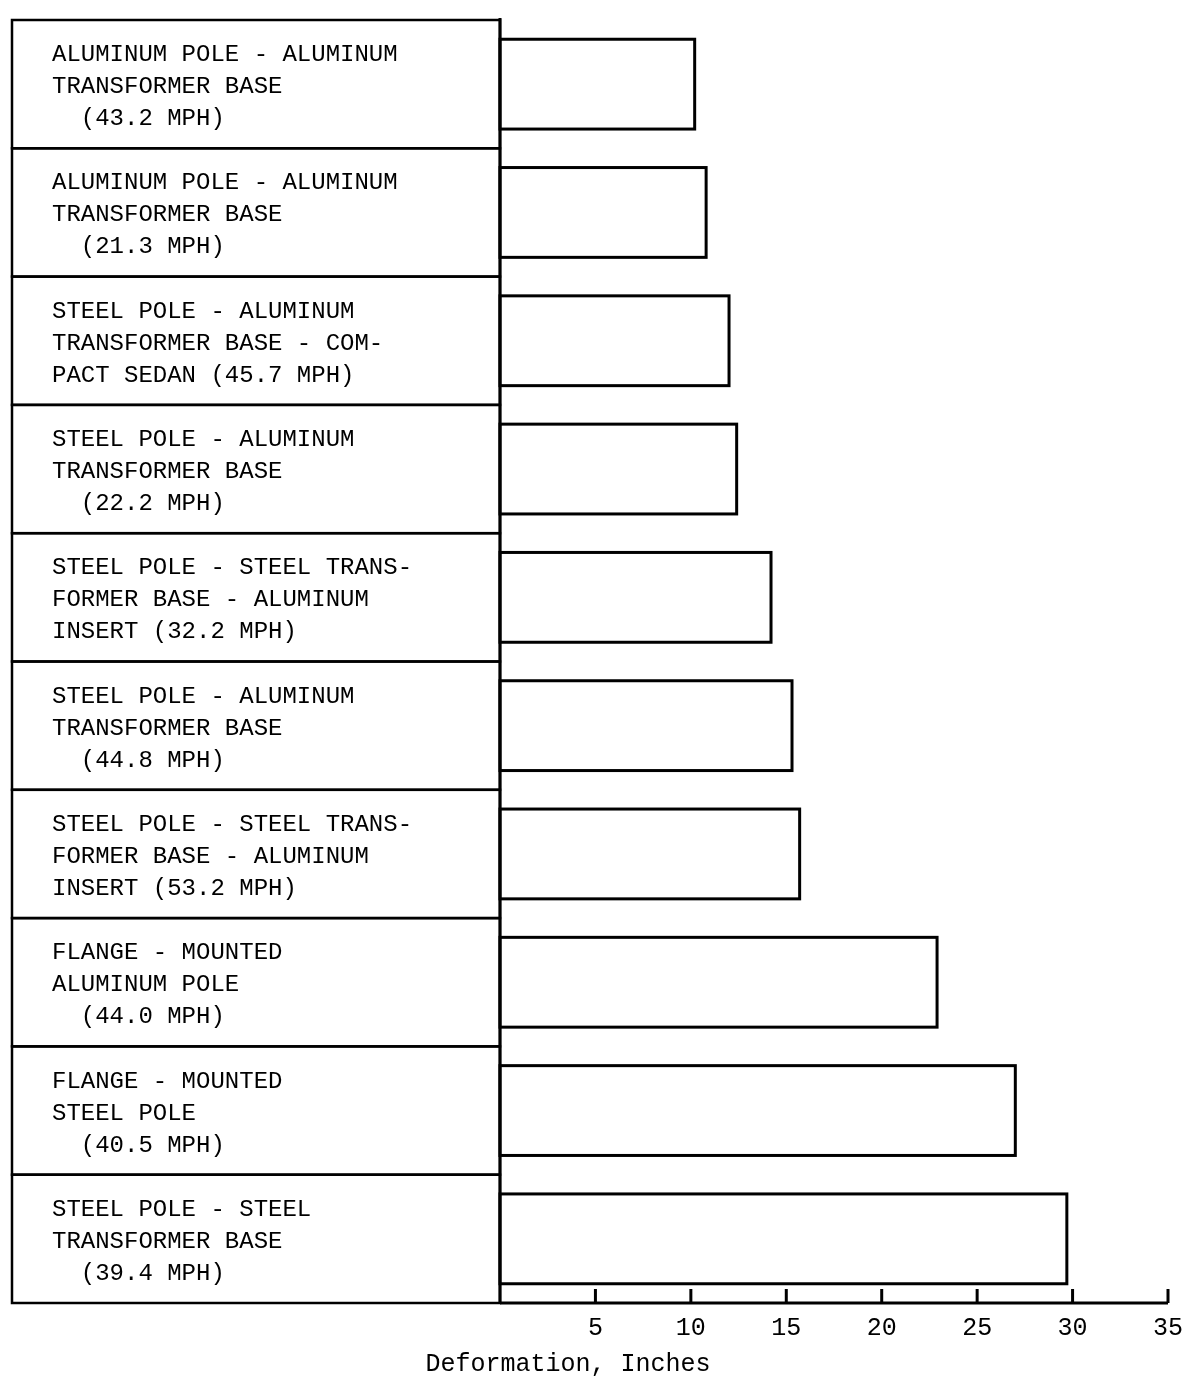 This screenshot has height=1378, width=1199. What do you see at coordinates (203, 728) in the screenshot?
I see `y-tick-label: STEEL POLE - ALUMINUM TRANSFORMER BASE (44.8 MPH)` at bounding box center [203, 728].